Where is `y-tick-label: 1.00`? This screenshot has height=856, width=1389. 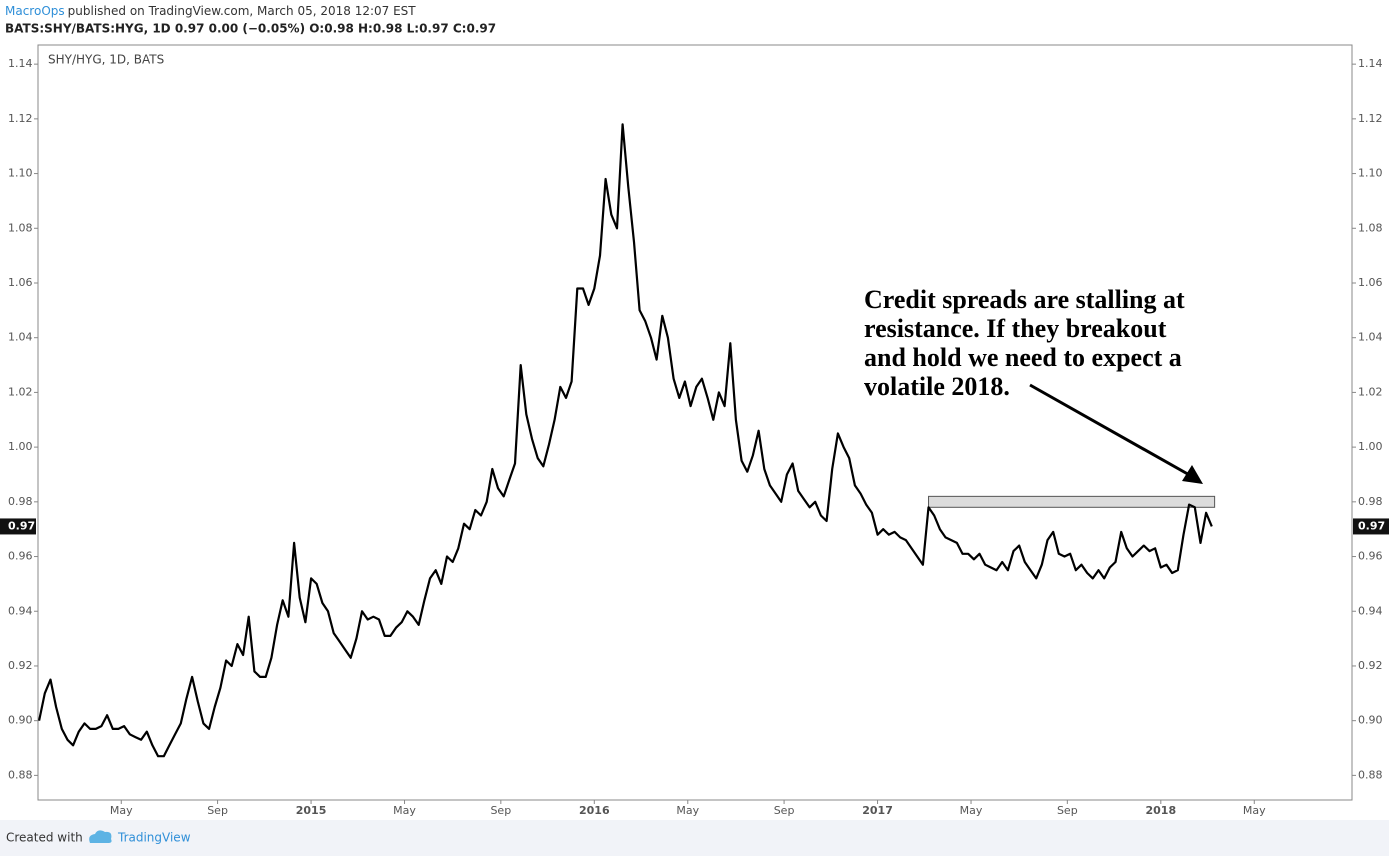 y-tick-label: 1.00 is located at coordinates (20, 446).